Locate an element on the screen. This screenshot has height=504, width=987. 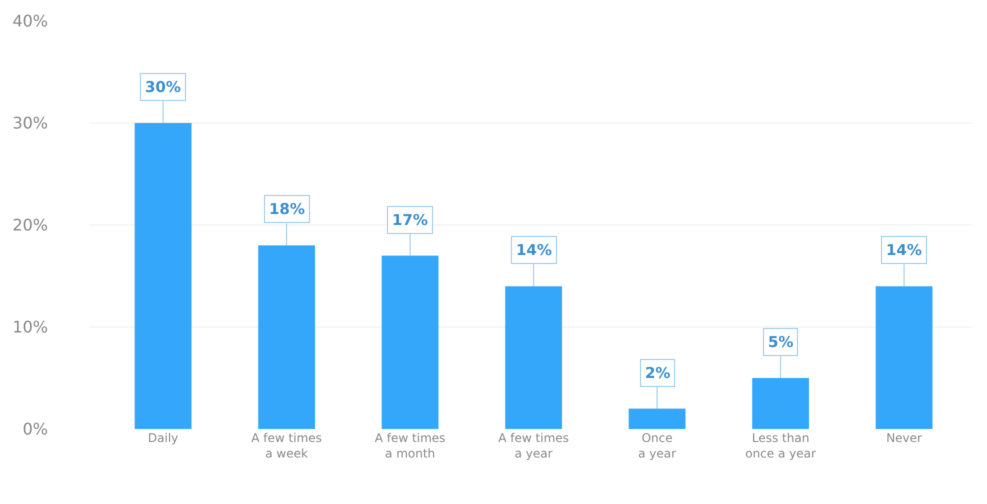
x-tick-label: Once a year is located at coordinates (657, 446).